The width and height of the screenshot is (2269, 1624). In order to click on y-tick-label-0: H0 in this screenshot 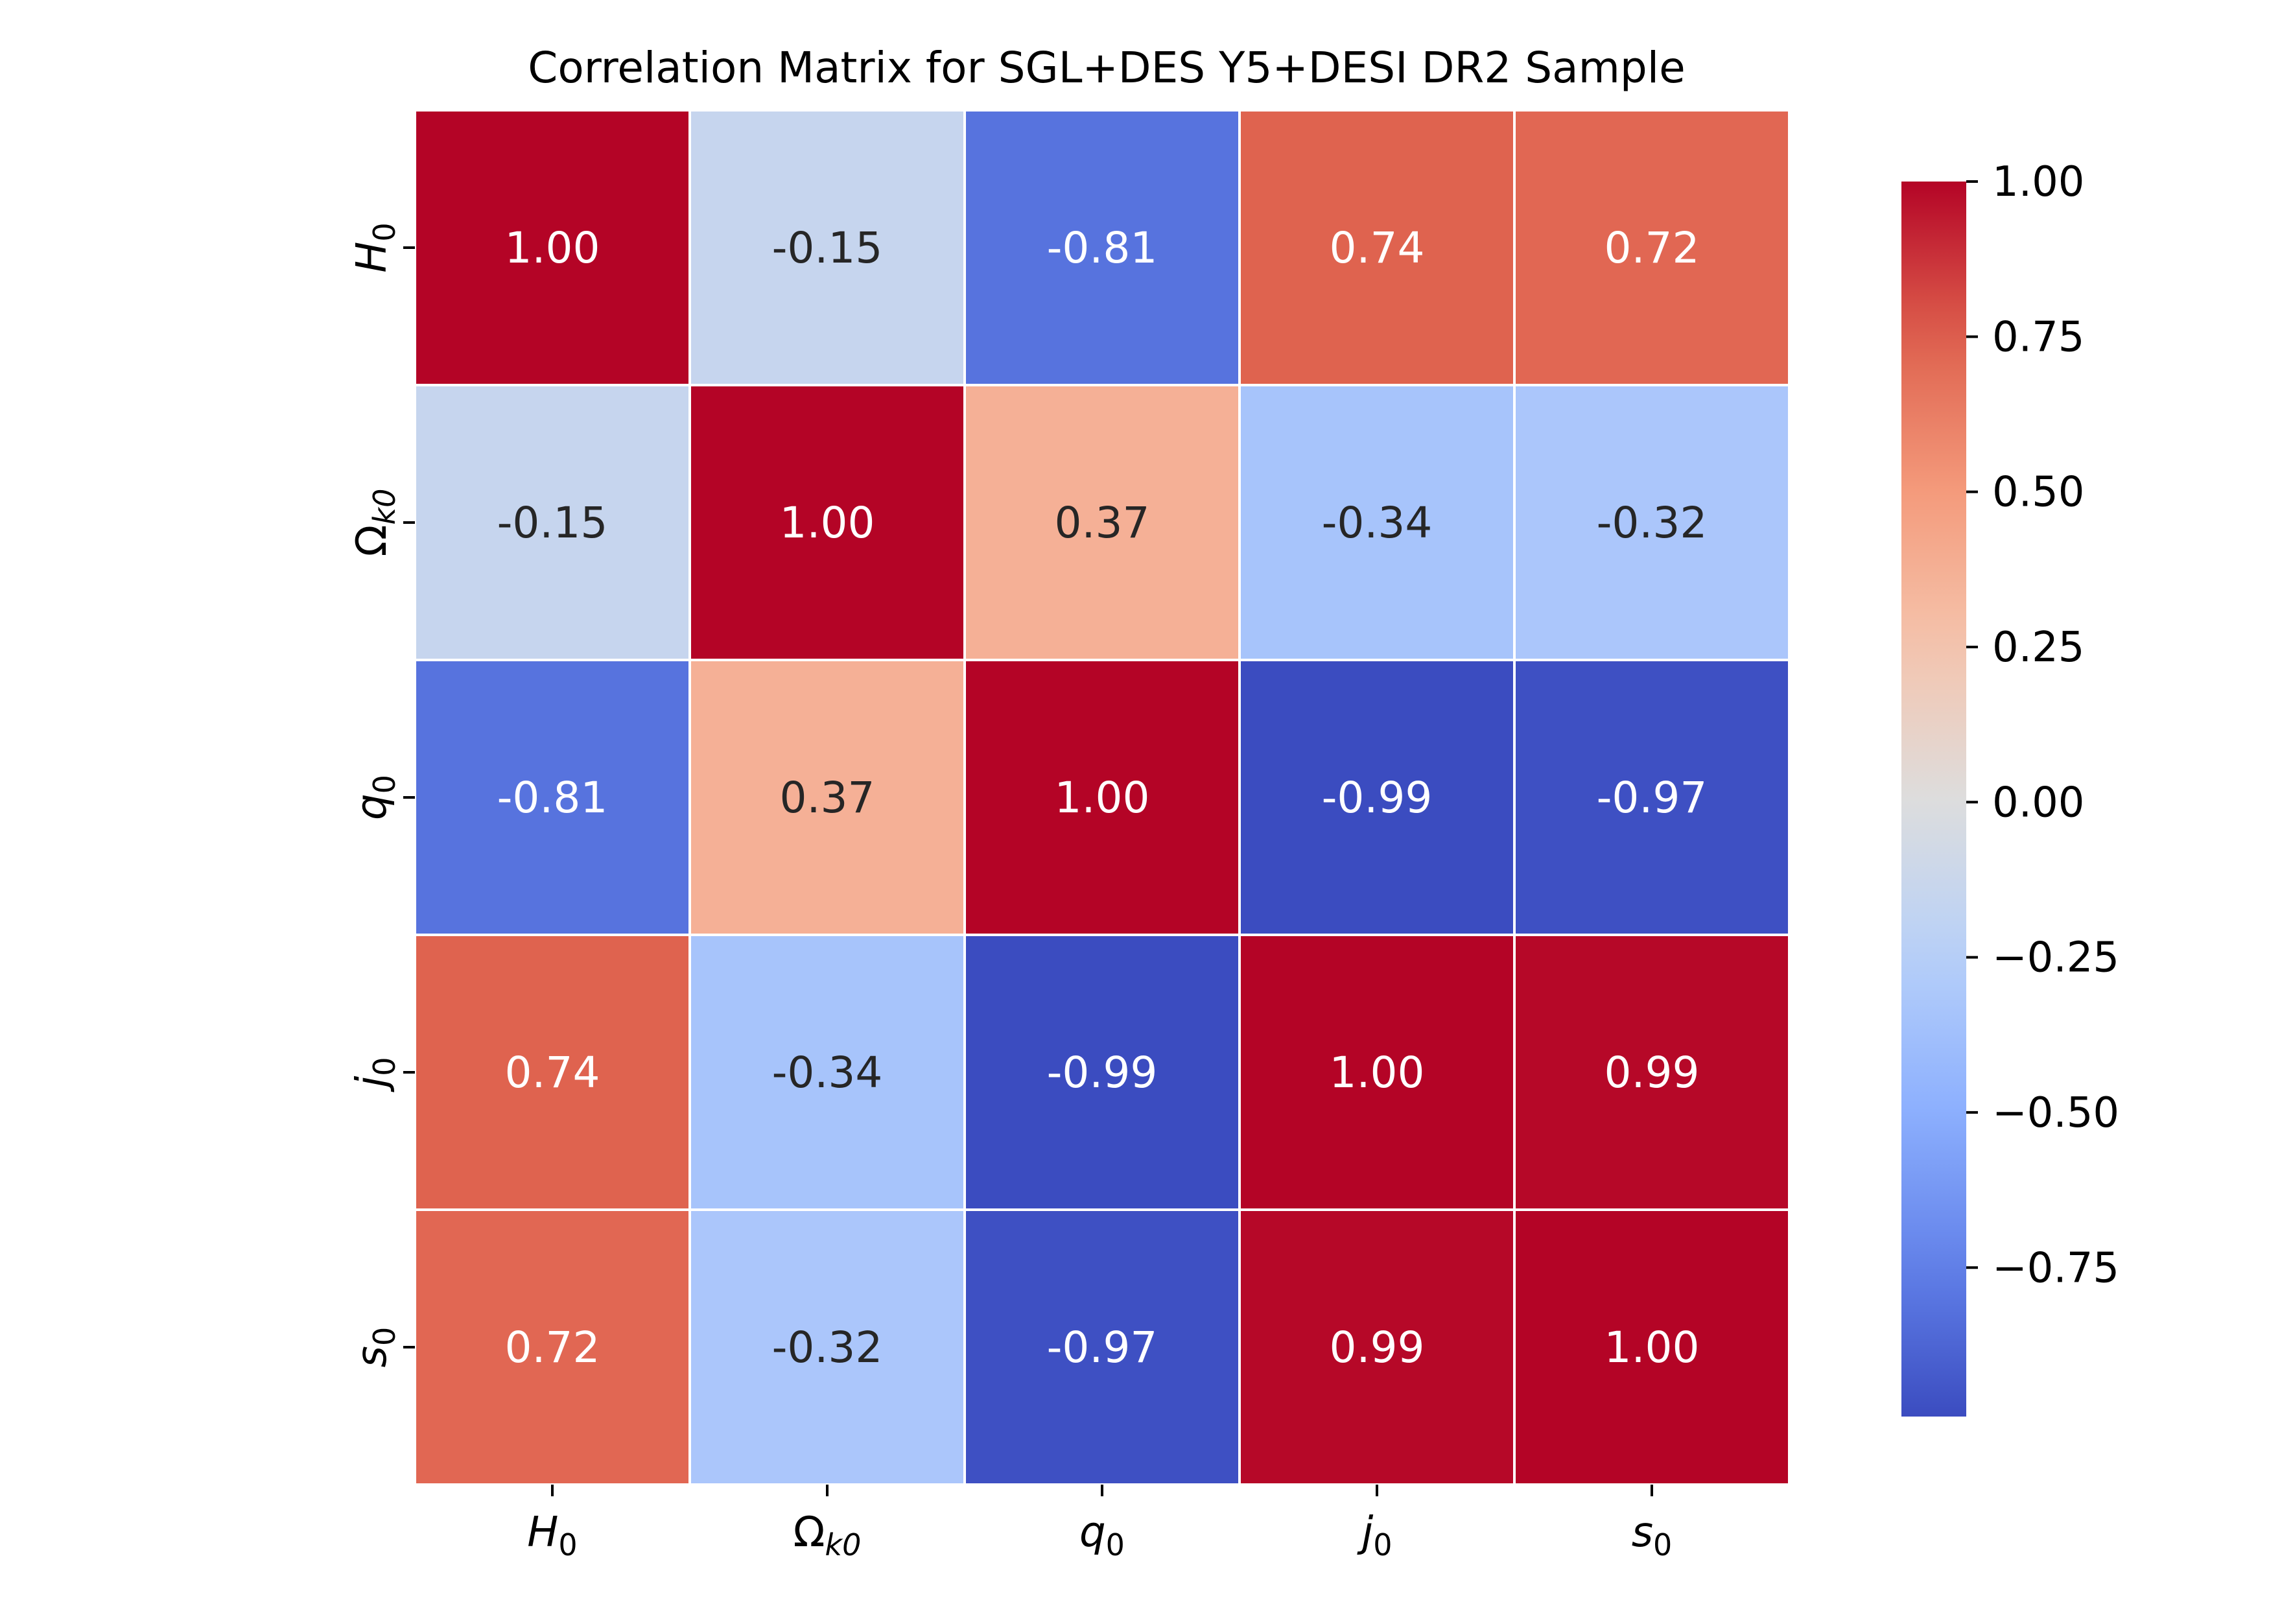, I will do `click(375, 247)`.